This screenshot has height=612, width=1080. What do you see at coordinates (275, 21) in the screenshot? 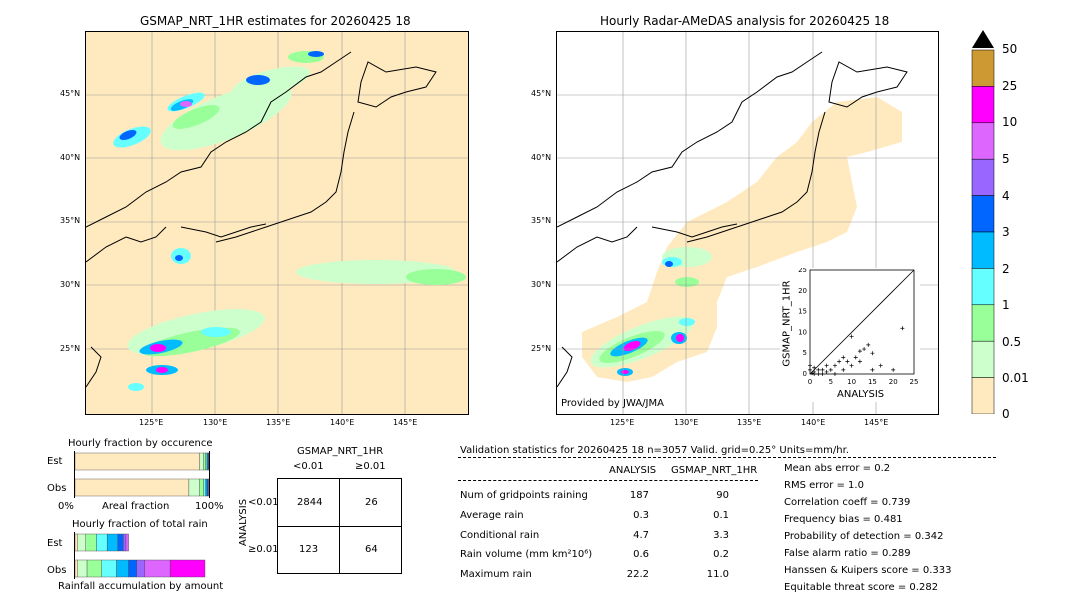
I see `left-map-title: GSMAP_NRT_1HR estimates for 20260425 18` at bounding box center [275, 21].